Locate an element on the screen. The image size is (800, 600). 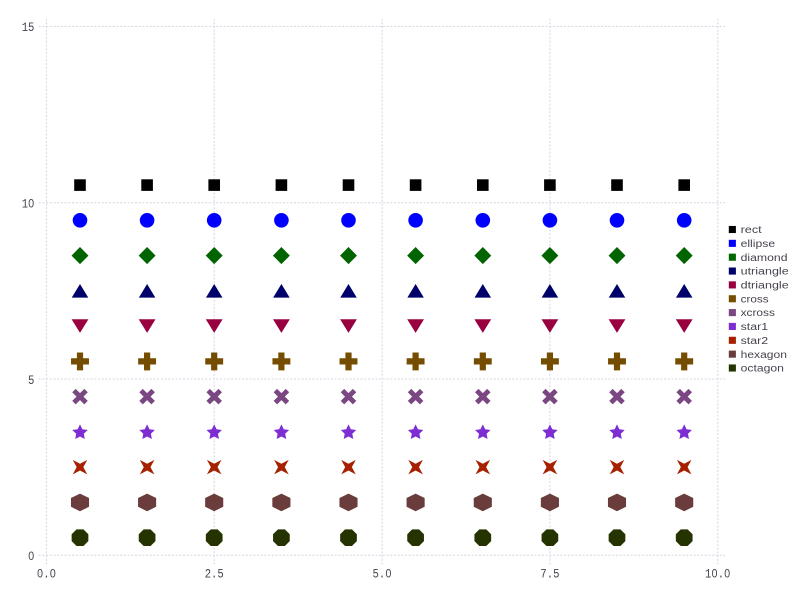
svg-text: 0.0 is located at coordinates (46, 575).